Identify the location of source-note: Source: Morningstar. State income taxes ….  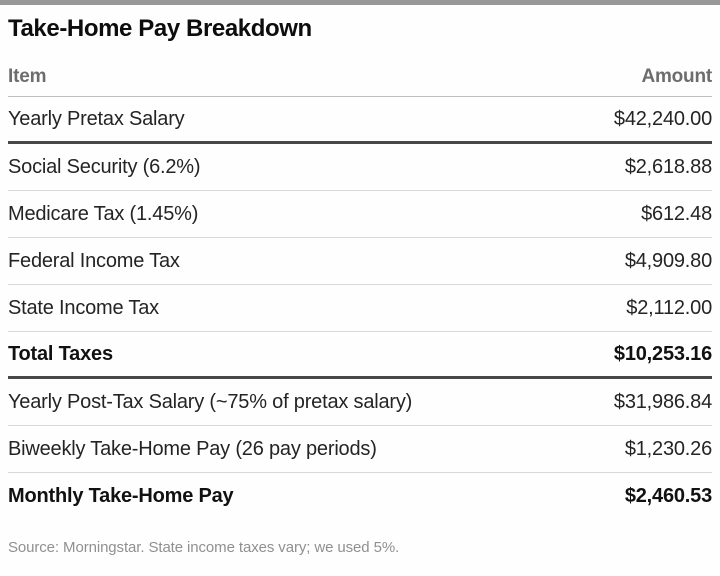
(204, 547).